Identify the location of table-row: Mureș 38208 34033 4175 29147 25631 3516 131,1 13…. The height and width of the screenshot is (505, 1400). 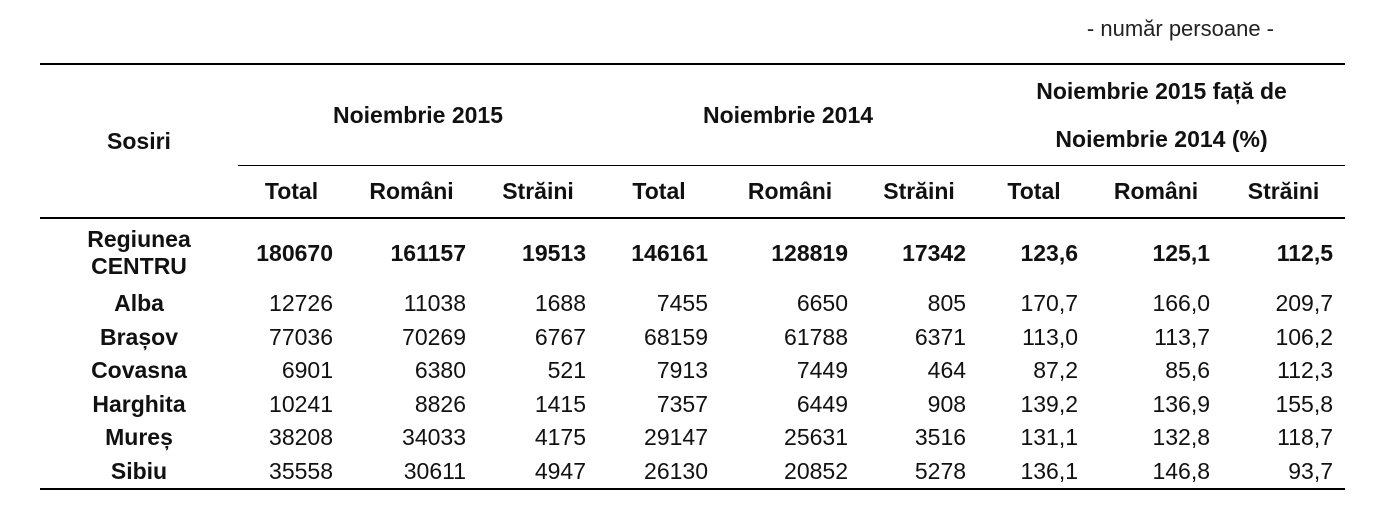
(692, 438).